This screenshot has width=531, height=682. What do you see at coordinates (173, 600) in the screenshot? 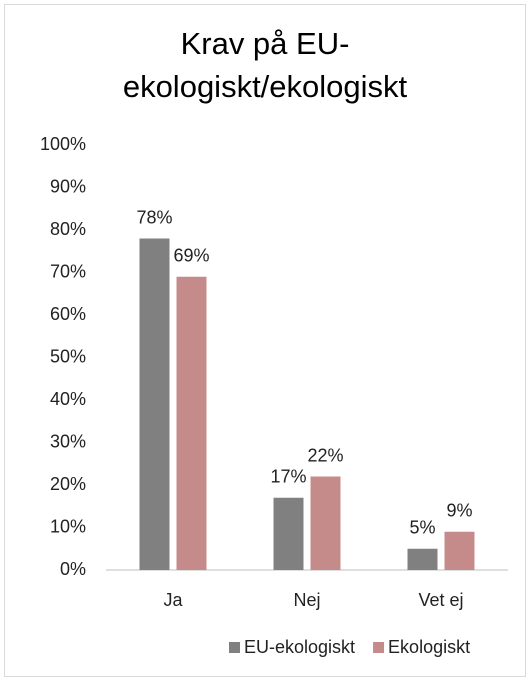
I see `x-tick-label: Ja` at bounding box center [173, 600].